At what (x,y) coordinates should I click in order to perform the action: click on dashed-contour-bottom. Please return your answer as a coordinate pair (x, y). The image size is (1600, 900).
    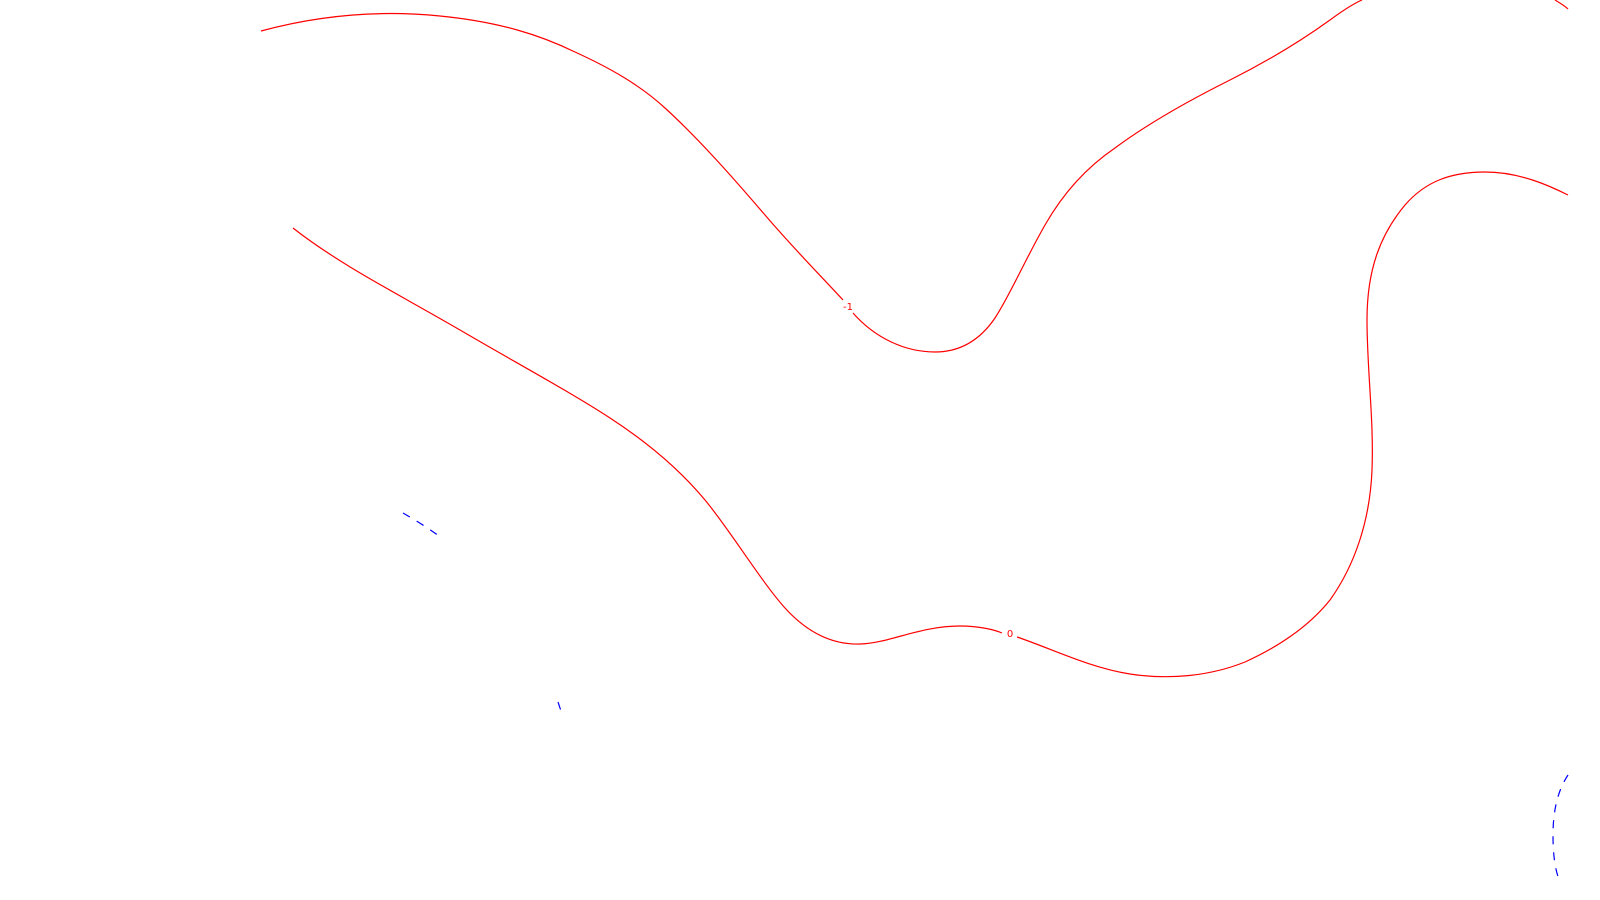
    Looking at the image, I should click on (559, 706).